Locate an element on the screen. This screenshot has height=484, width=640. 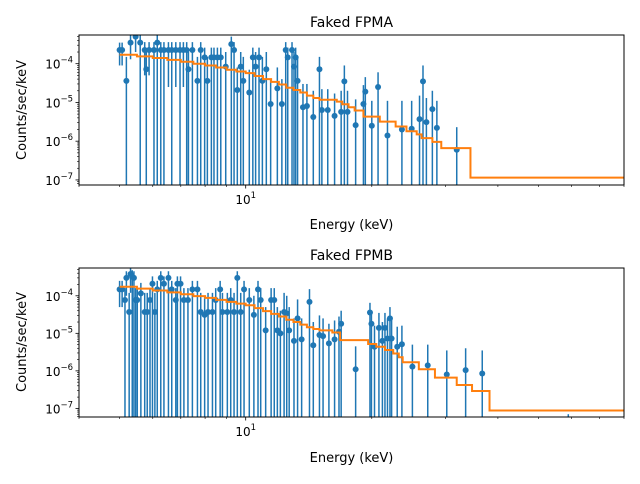
tick-exponent: −4 is located at coordinates (66, 293).